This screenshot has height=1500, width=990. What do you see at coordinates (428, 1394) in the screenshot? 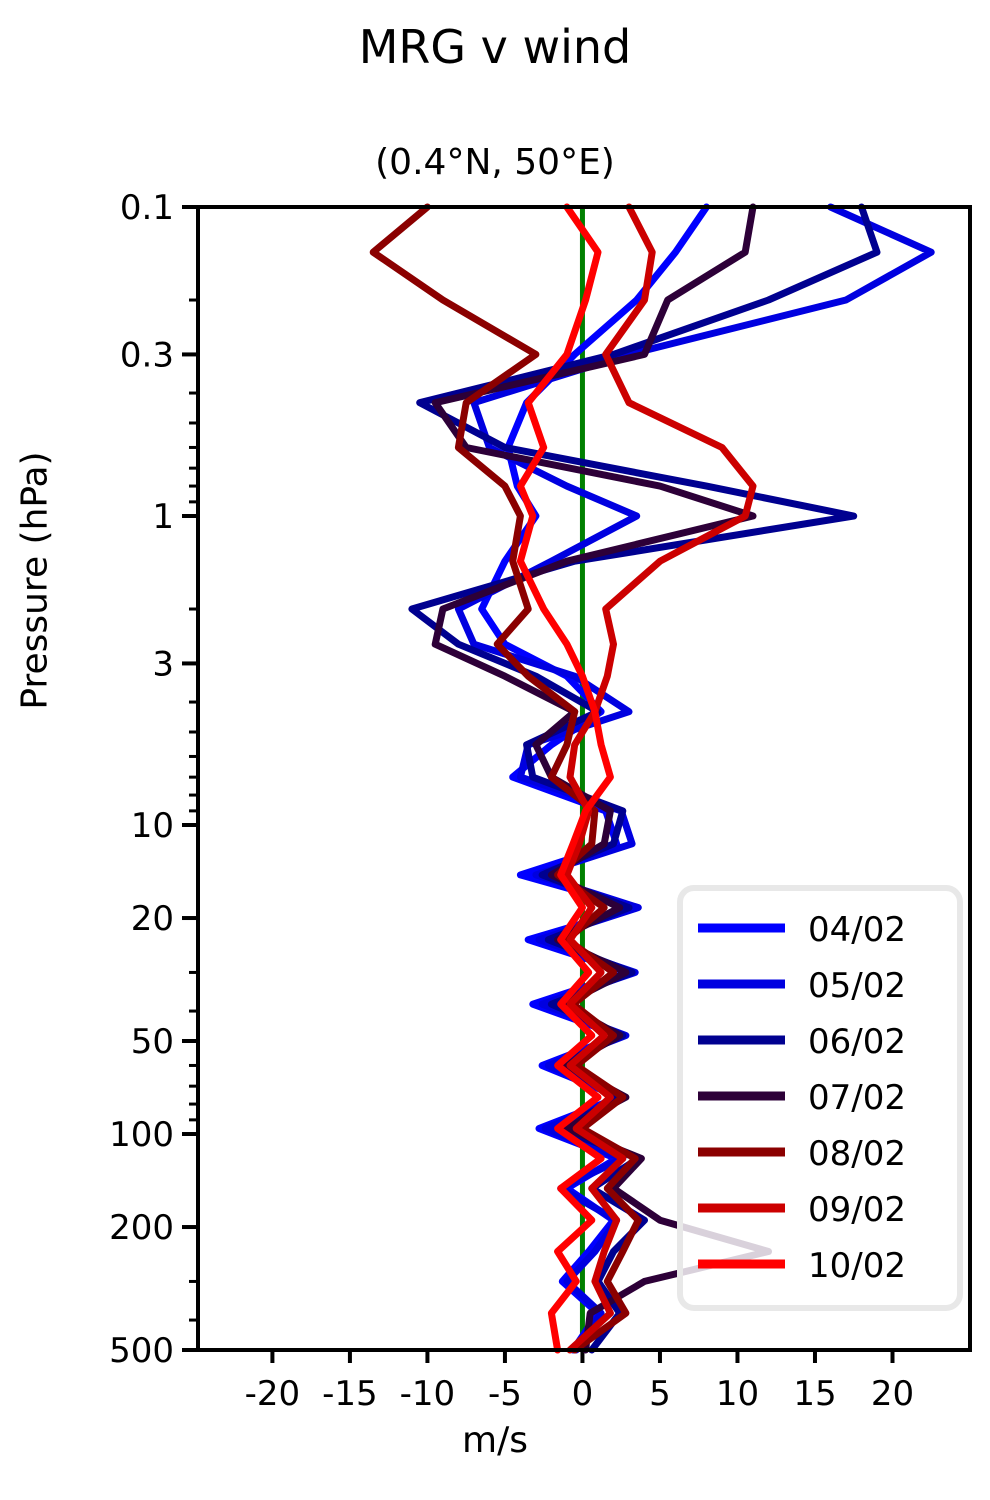
I see `x-tick-label: -10` at bounding box center [428, 1394].